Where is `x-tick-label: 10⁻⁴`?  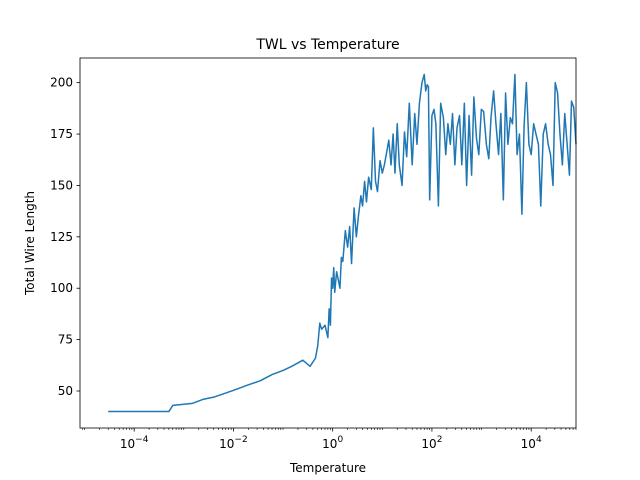 x-tick-label: 10⁻⁴ is located at coordinates (134, 443).